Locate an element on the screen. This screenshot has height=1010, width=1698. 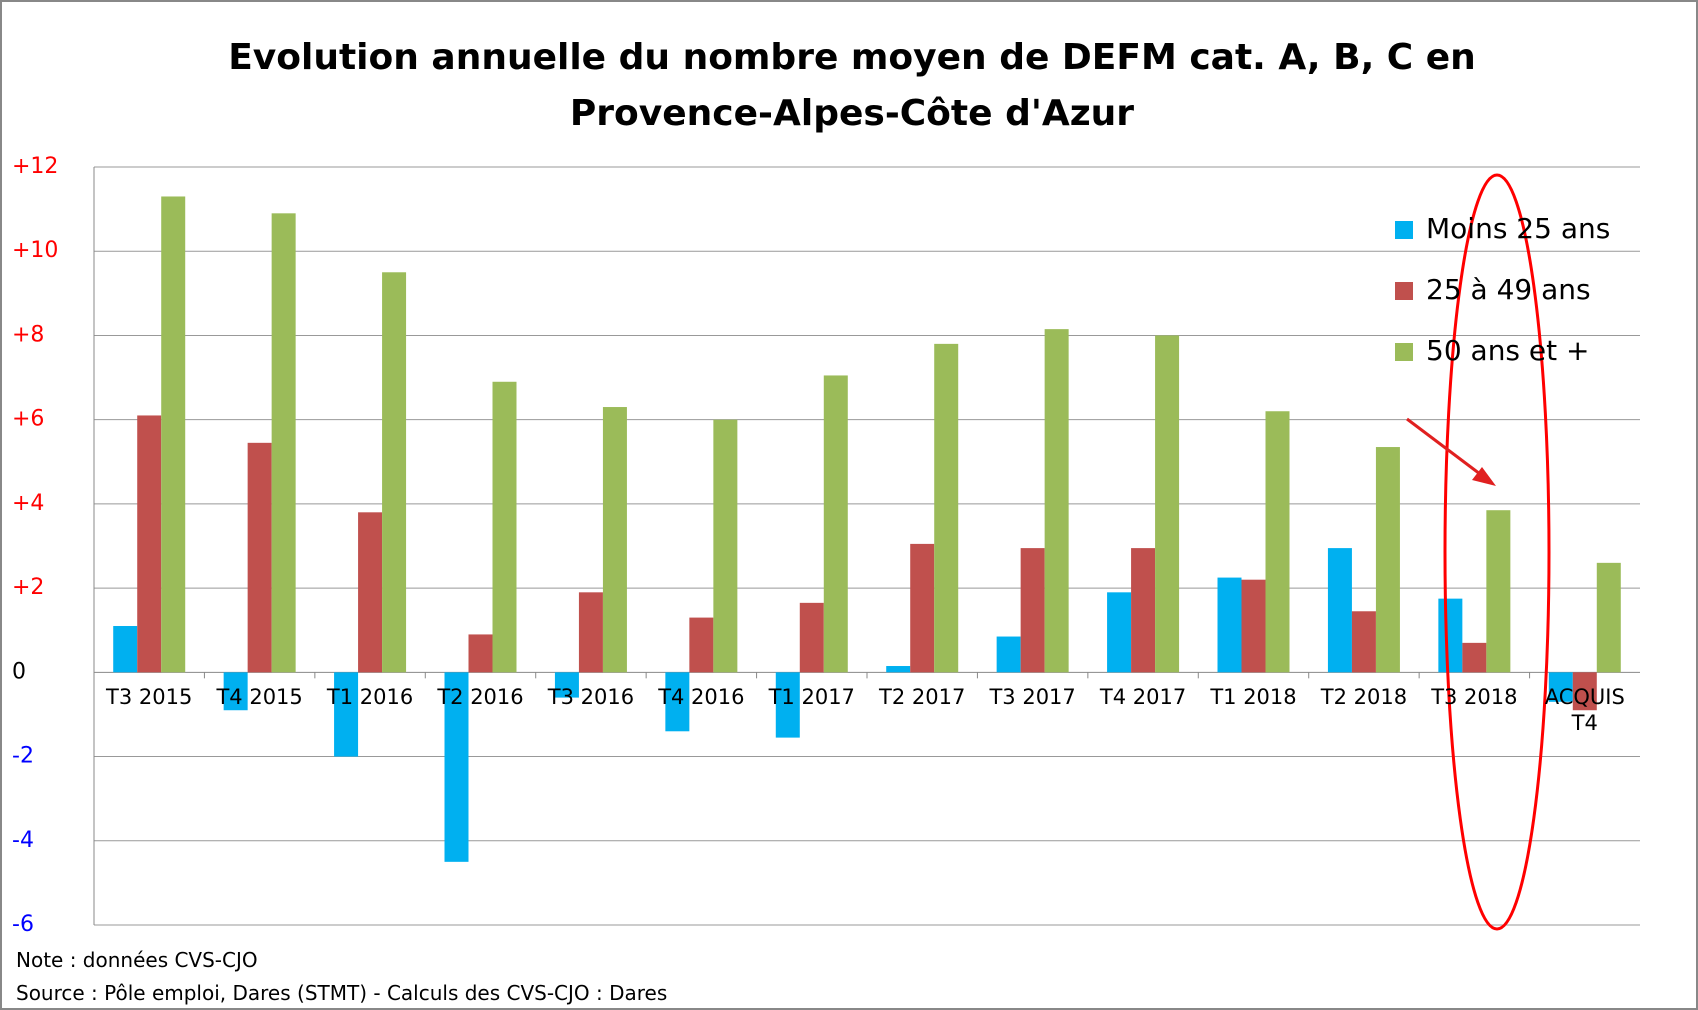
y-tick-label: -4 is located at coordinates (23, 840).